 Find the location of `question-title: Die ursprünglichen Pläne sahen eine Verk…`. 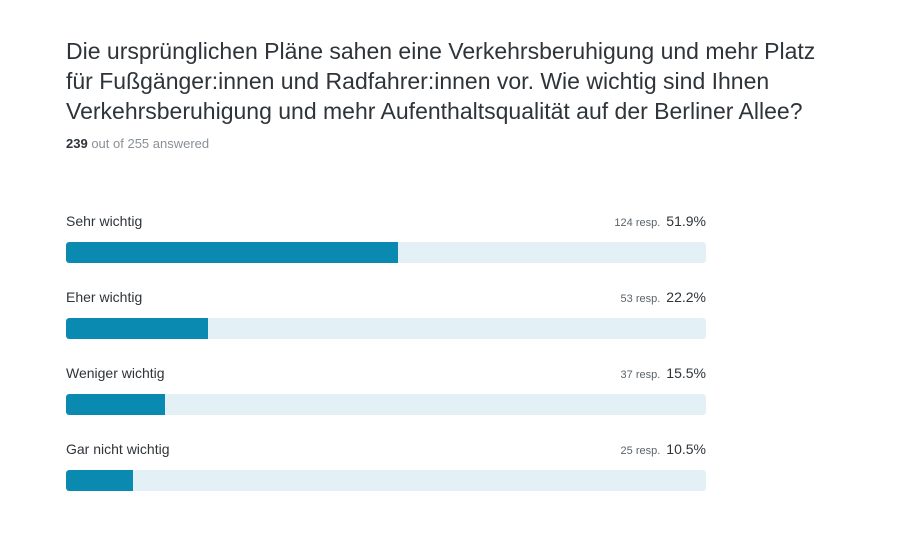

question-title: Die ursprünglichen Pläne sahen eine Verk… is located at coordinates (441, 81).